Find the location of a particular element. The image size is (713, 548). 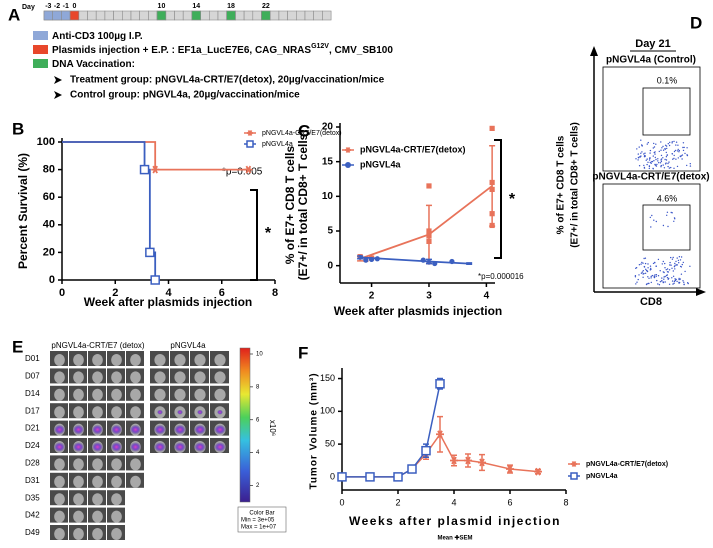

superscript: G12V is located at coordinates (320, 46).